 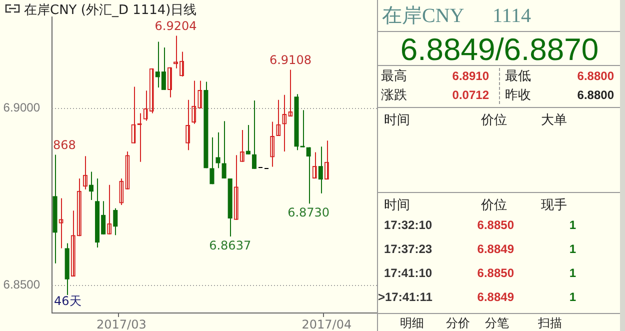 What do you see at coordinates (110, 10) in the screenshot?
I see `chart-title: 在岸CNY (外汇_D 1114)日线` at bounding box center [110, 10].